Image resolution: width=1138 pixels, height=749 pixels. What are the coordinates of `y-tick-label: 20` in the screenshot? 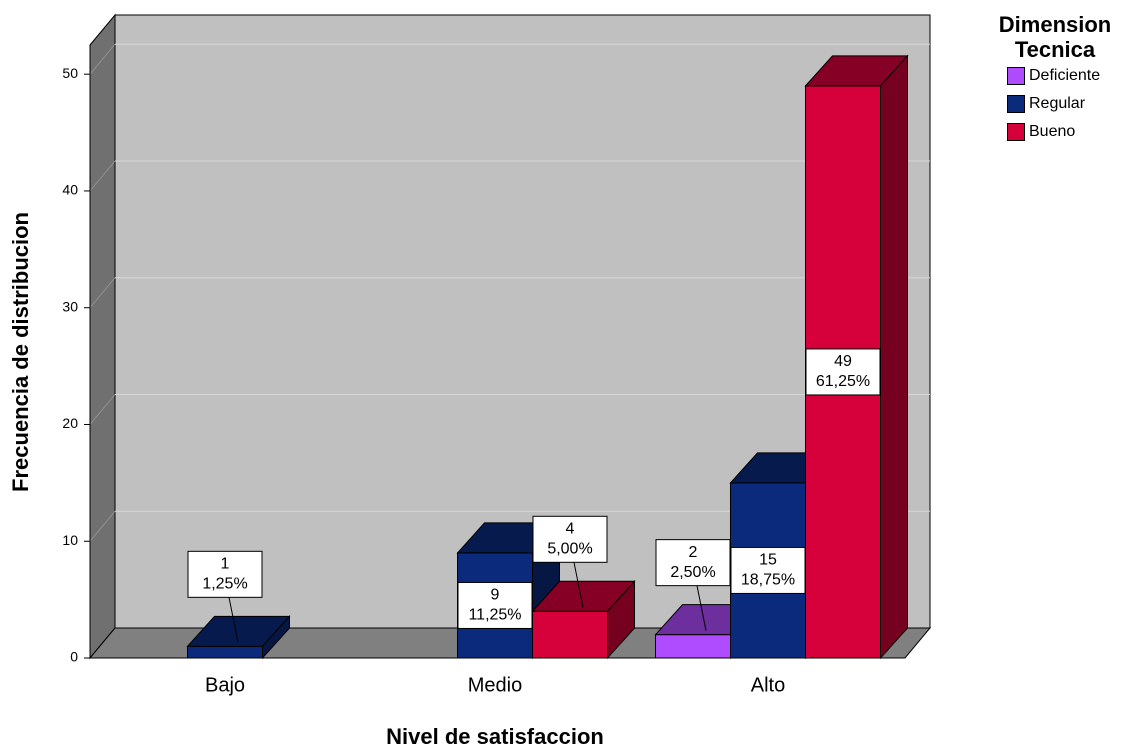 It's located at (70, 423).